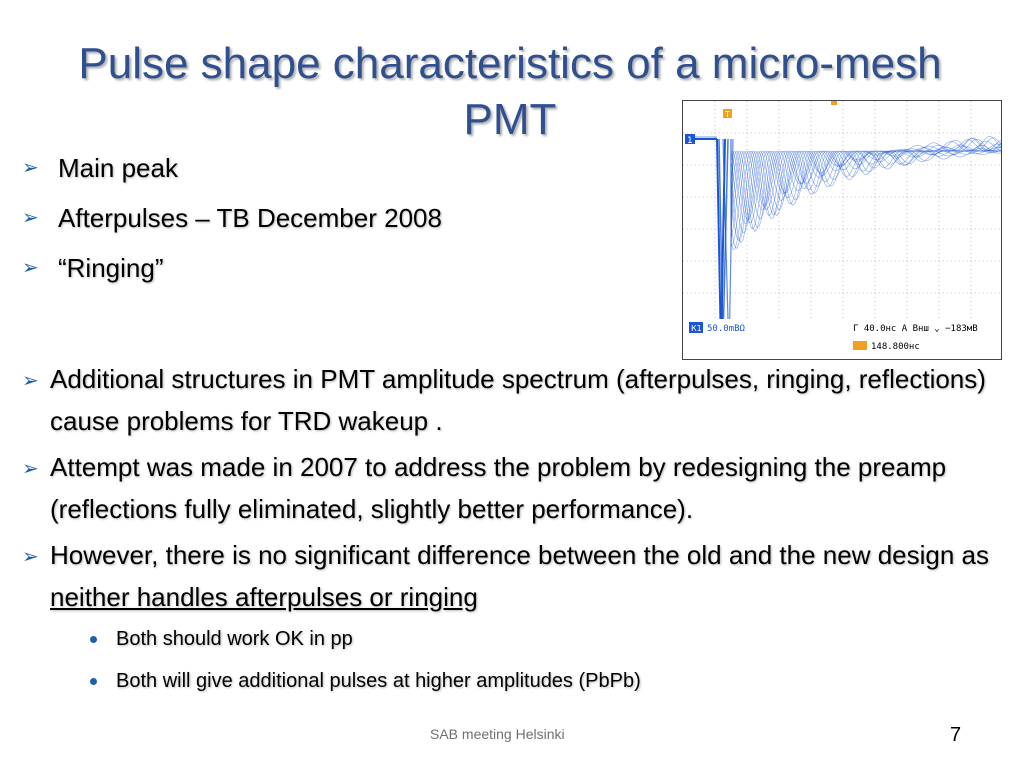 The image size is (1024, 768). What do you see at coordinates (834, 103) in the screenshot?
I see `trigger-position-arrow-icon` at bounding box center [834, 103].